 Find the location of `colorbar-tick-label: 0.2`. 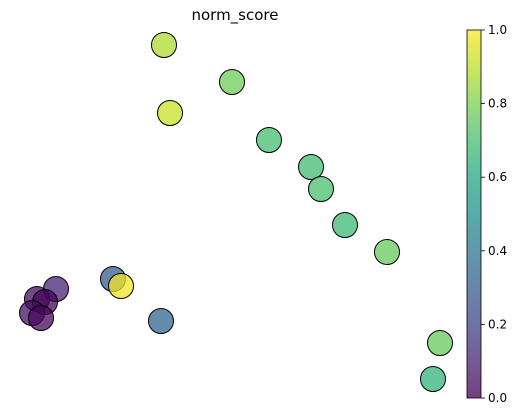

colorbar-tick-label: 0.2 is located at coordinates (497, 324).